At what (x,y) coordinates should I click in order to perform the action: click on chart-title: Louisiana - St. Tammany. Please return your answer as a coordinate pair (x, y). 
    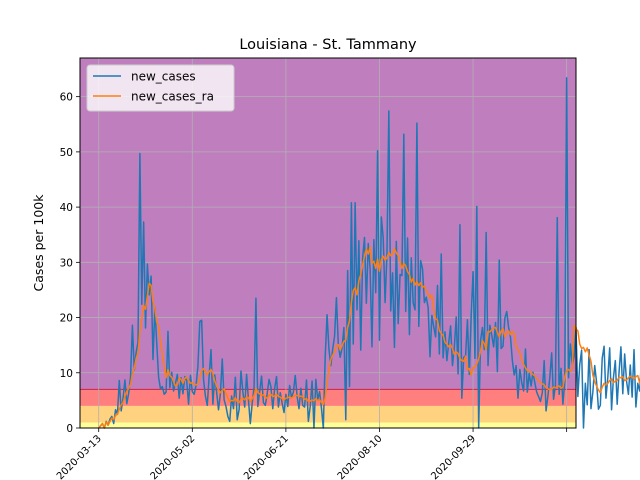
    Looking at the image, I should click on (328, 45).